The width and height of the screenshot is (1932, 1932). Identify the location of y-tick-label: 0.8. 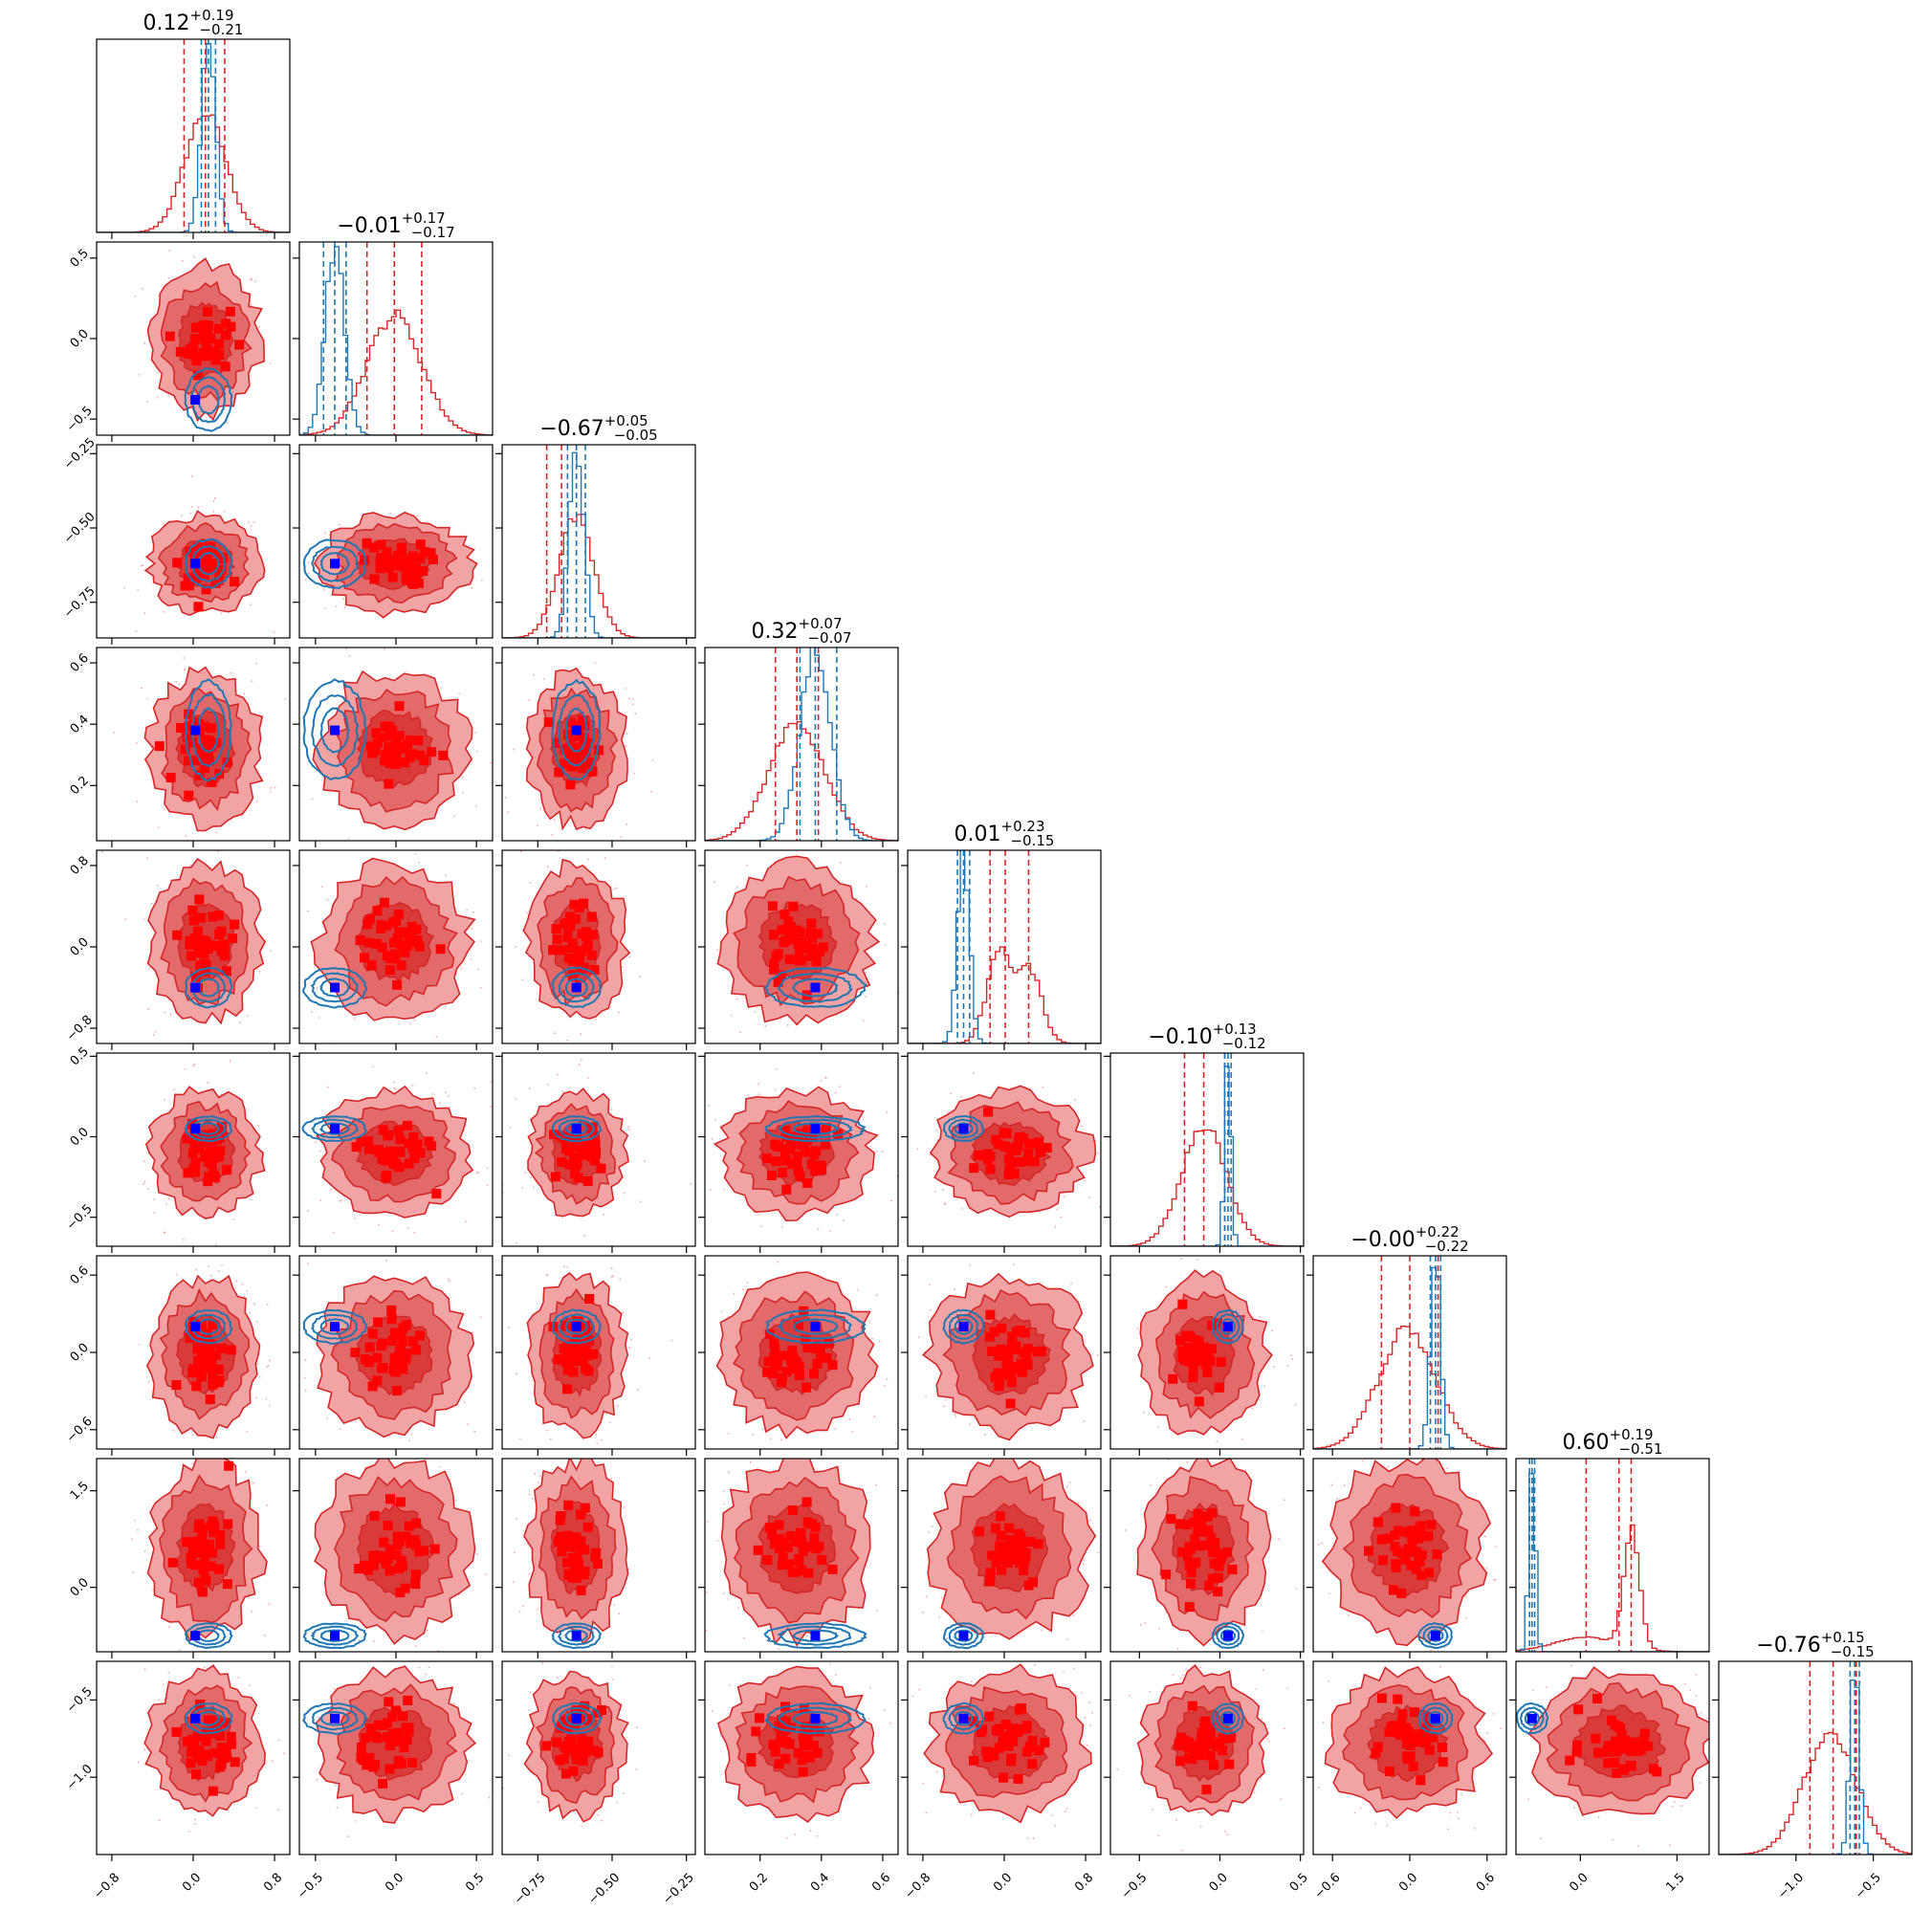
(80, 866).